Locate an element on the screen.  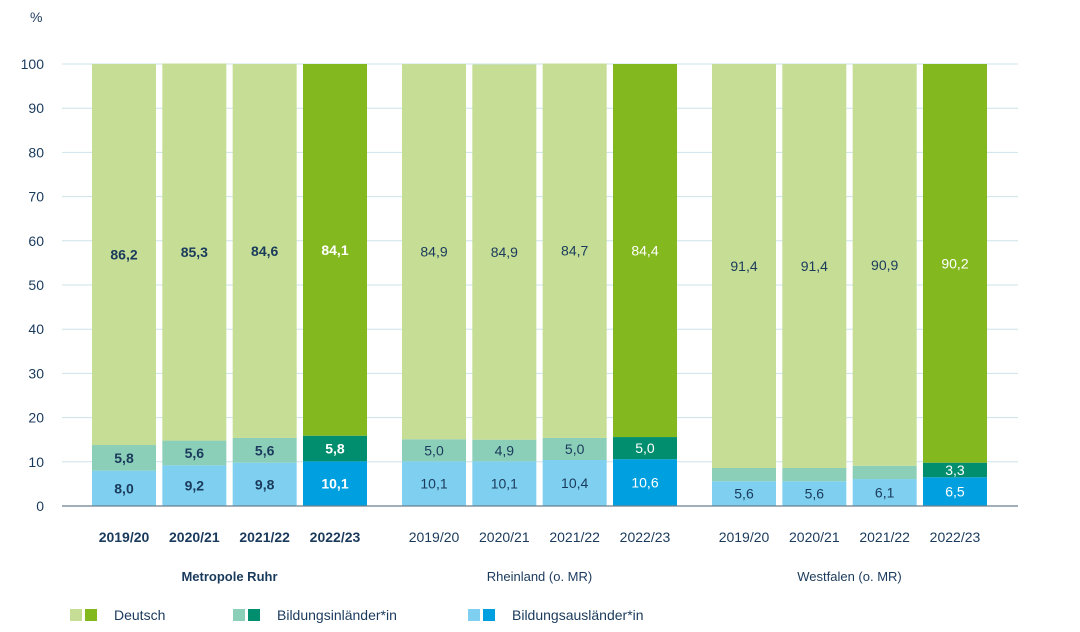
legend-item-bildungsinlaender: Bildungsinländer*in is located at coordinates (315, 615).